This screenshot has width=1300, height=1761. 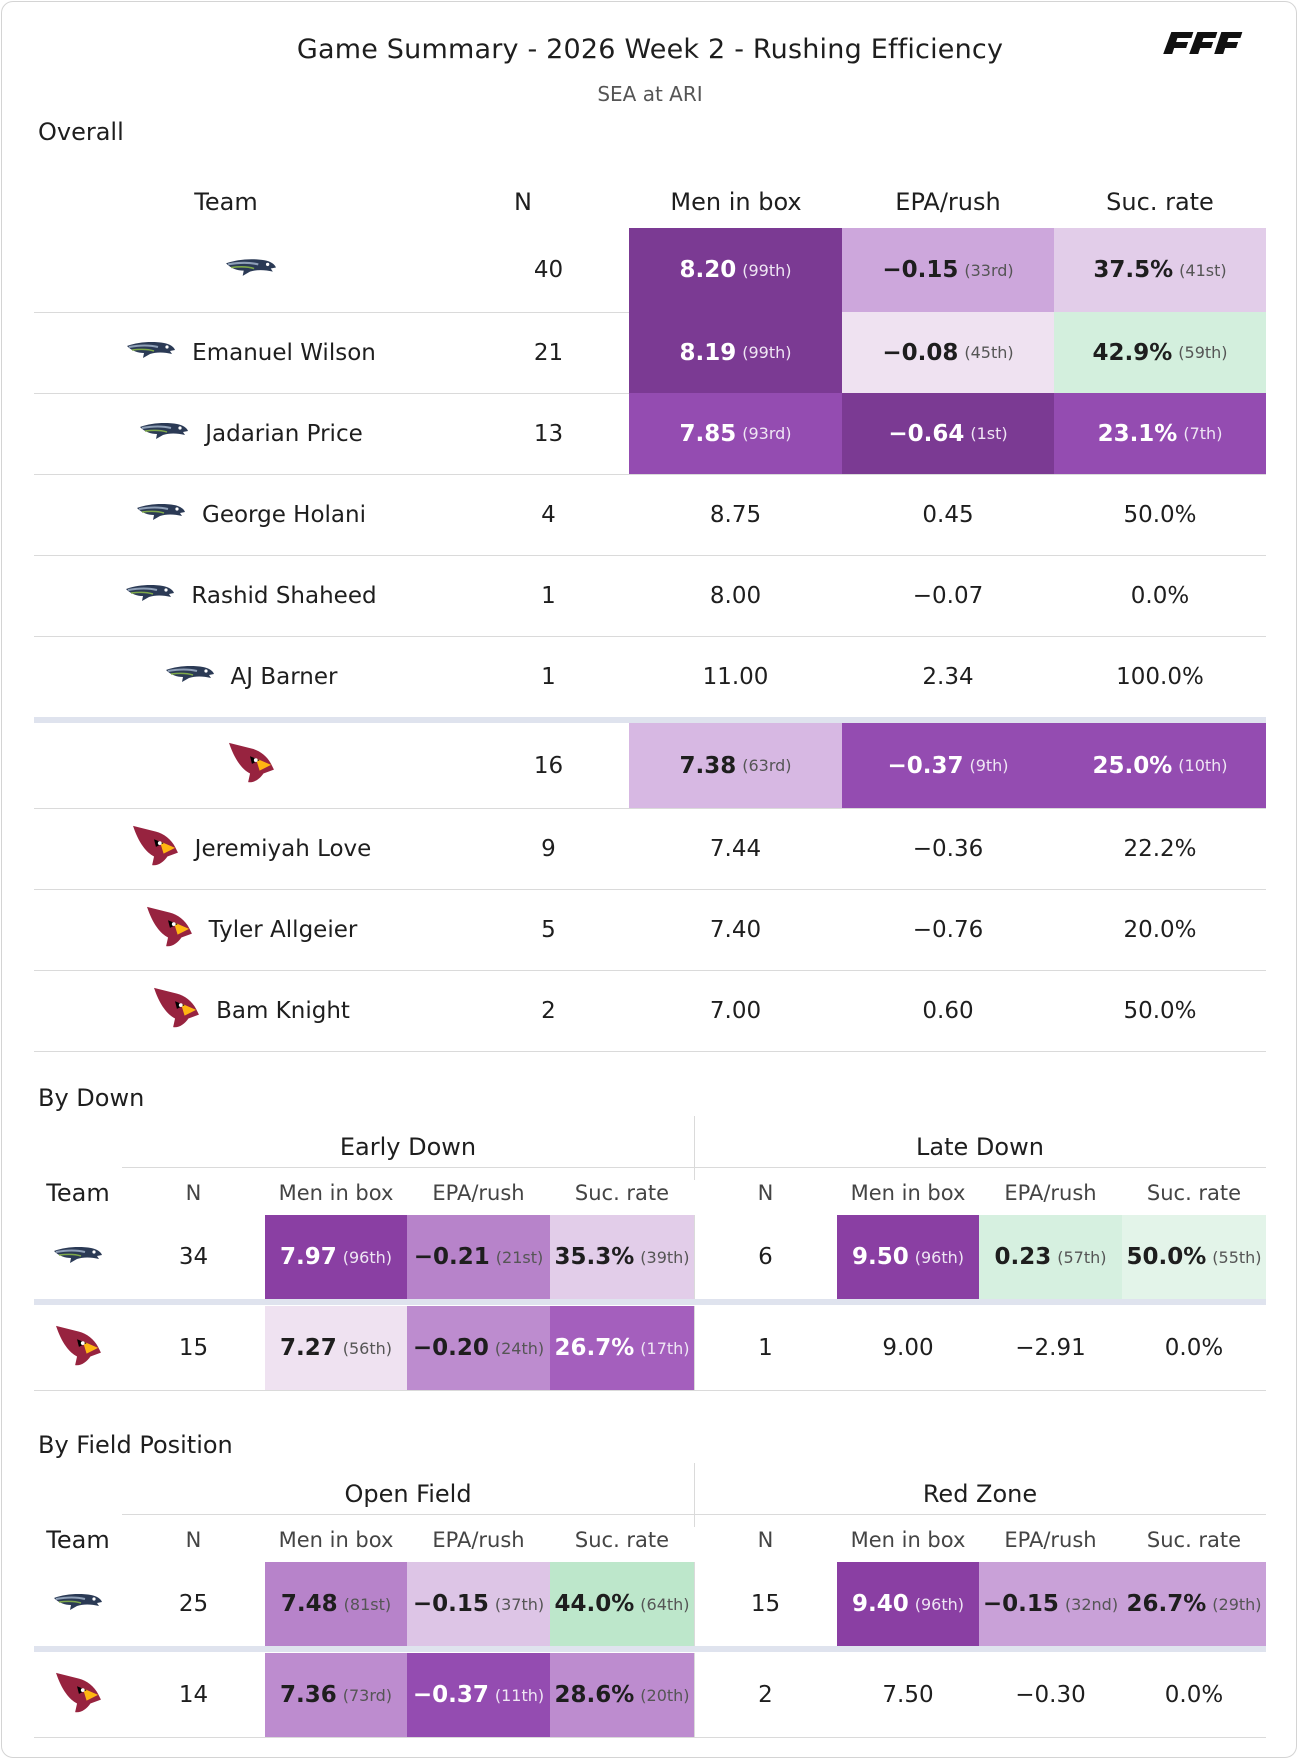 I want to click on success-rate-cell: 26.7% (17th), so click(x=622, y=1348).